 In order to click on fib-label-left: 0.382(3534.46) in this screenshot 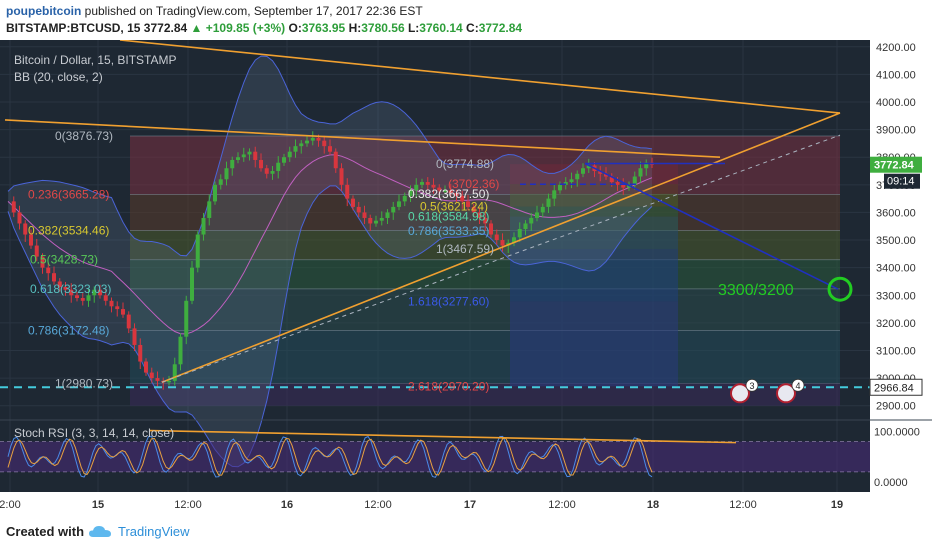, I will do `click(68, 231)`.